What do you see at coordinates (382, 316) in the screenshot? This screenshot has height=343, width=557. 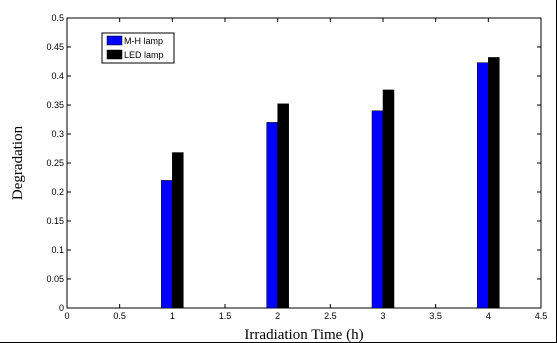 I see `x-tick-label: 3` at bounding box center [382, 316].